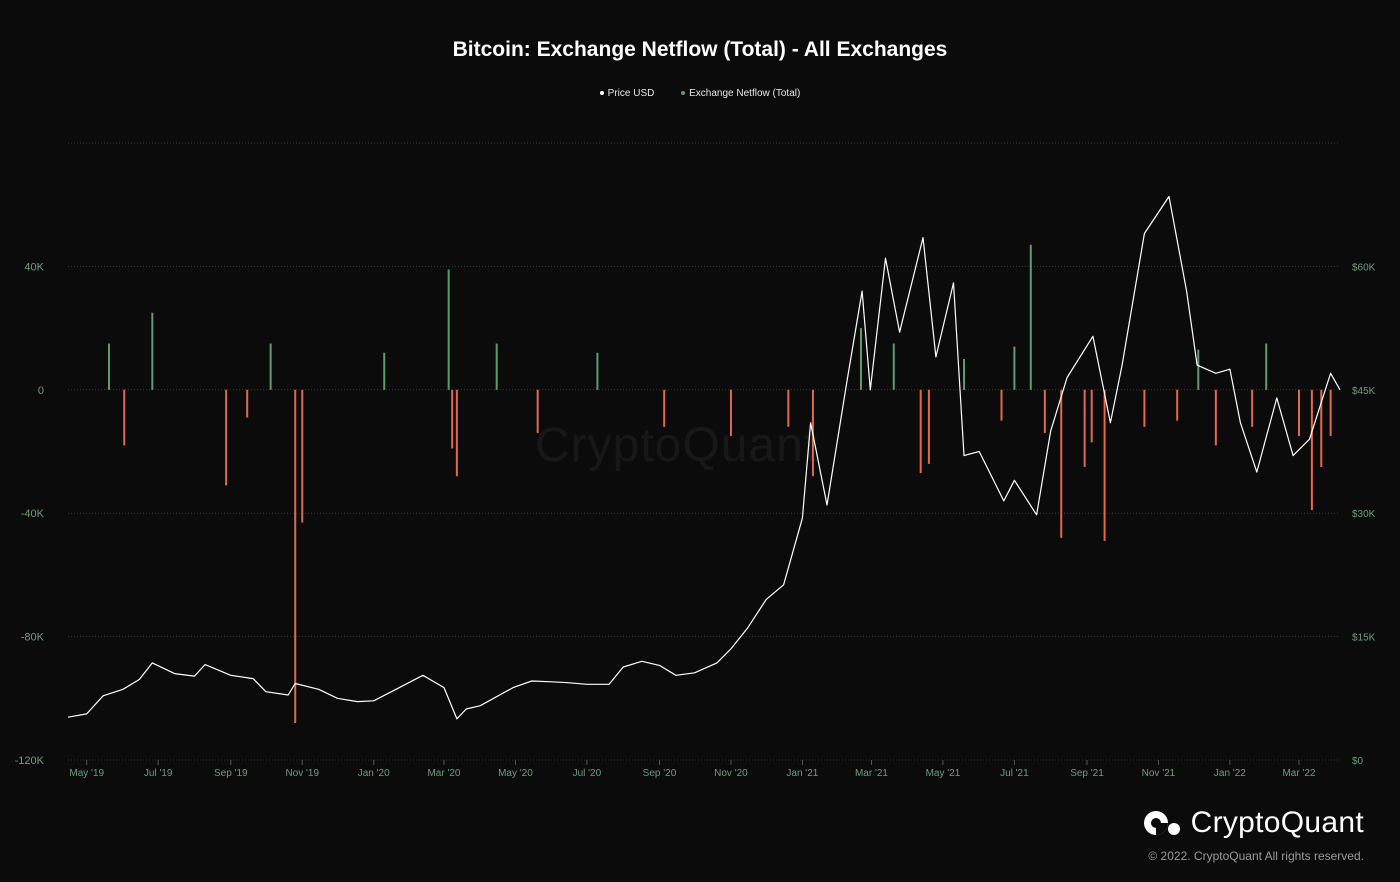 This screenshot has width=1400, height=882. What do you see at coordinates (302, 773) in the screenshot?
I see `x-tick-label: Nov '19` at bounding box center [302, 773].